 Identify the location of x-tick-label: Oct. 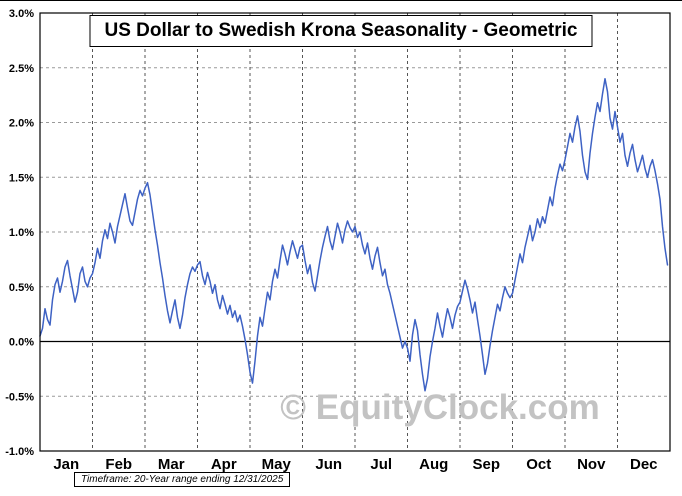
(538, 464).